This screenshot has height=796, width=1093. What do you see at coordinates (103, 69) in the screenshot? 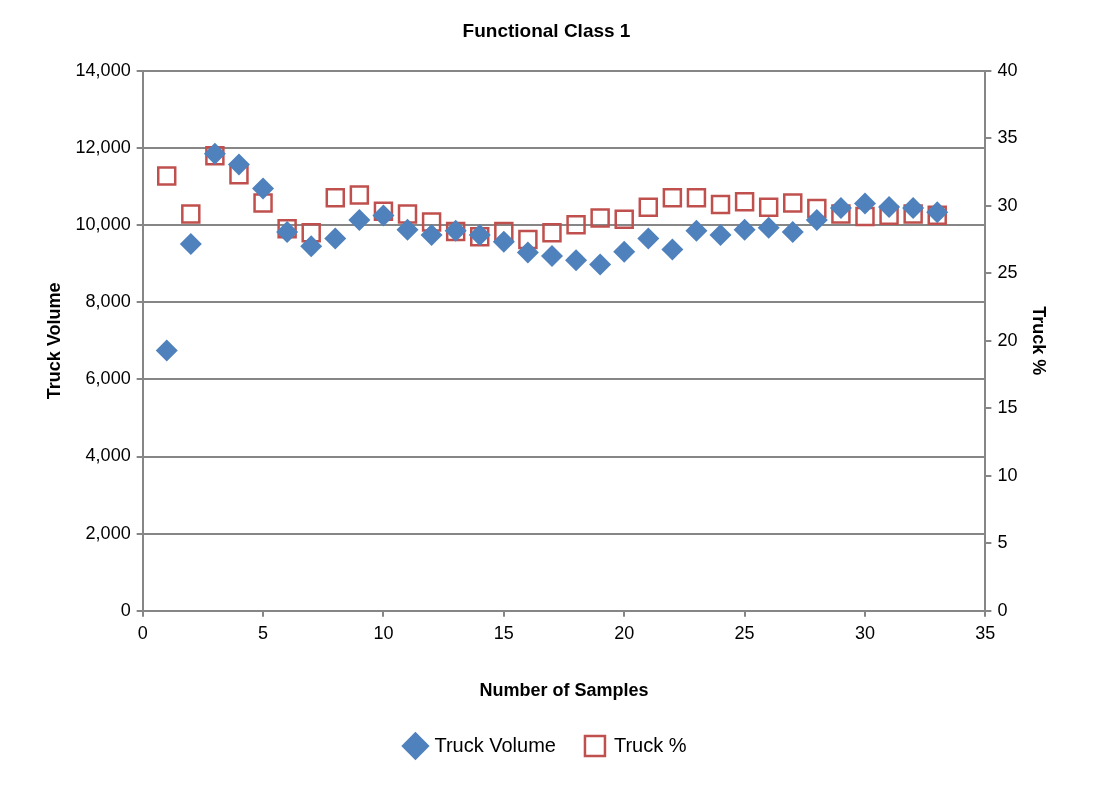
I see `y-tick-label: 14,000` at bounding box center [103, 69].